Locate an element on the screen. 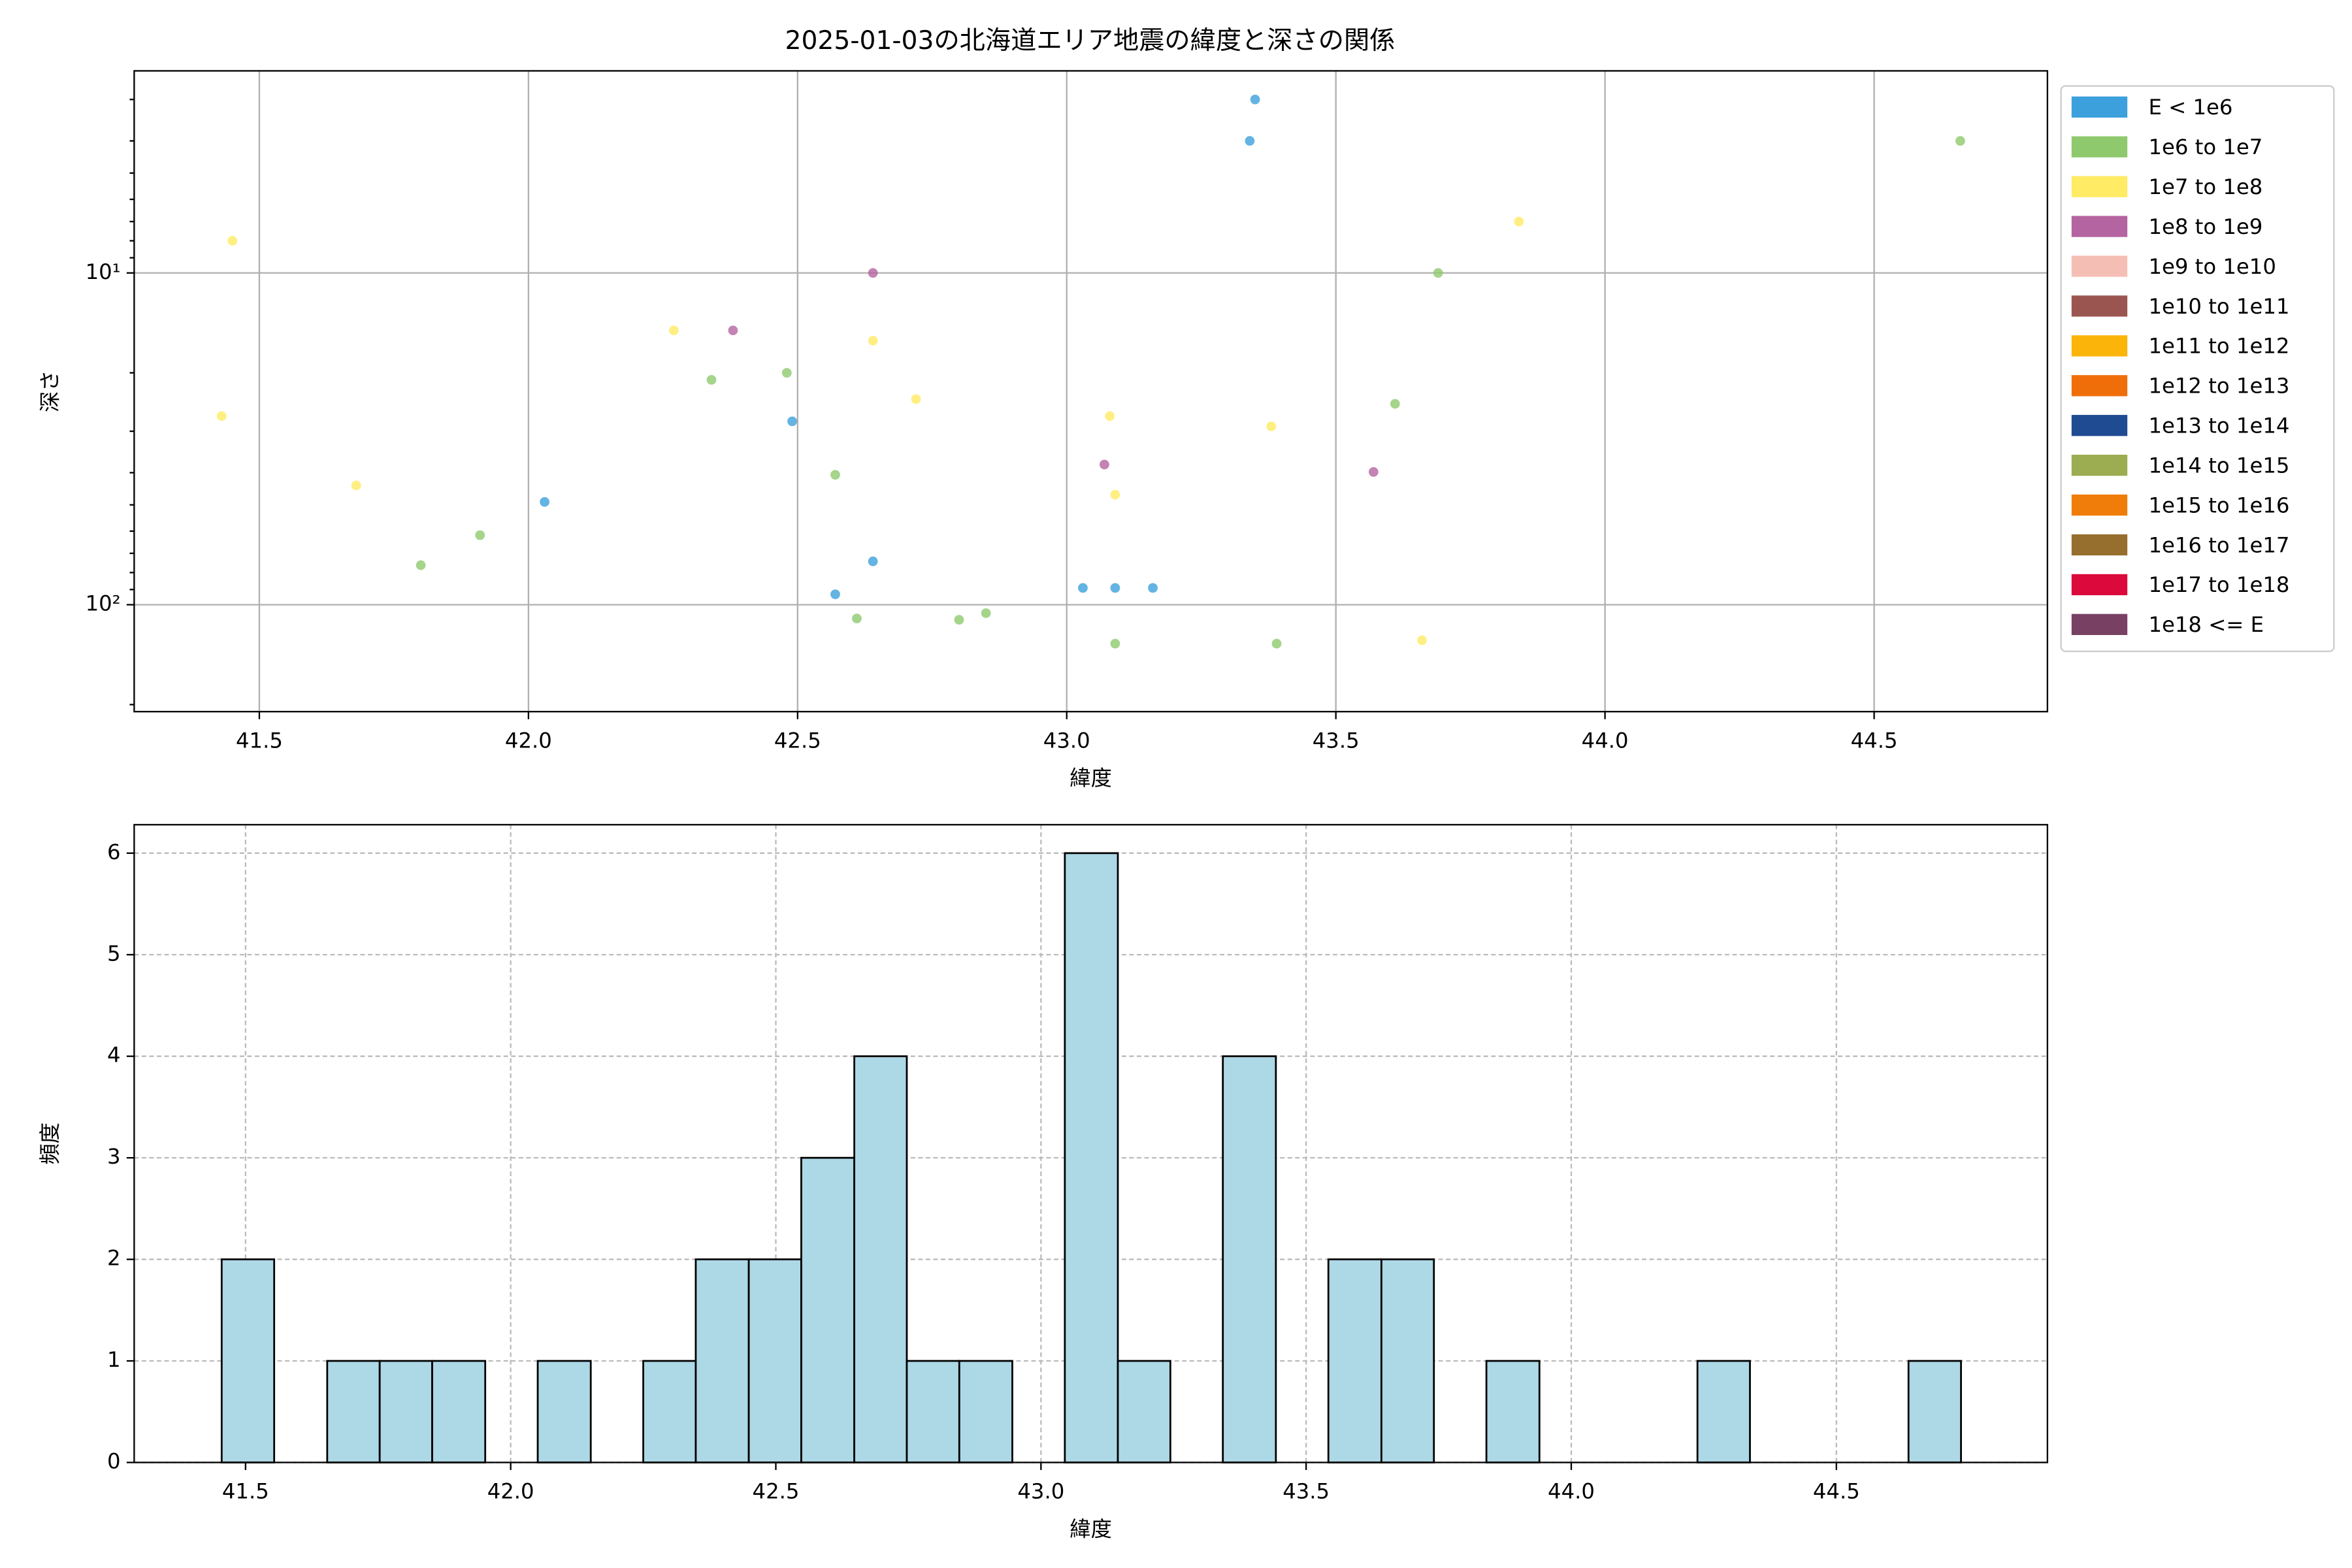  x-tick-label: 43.5 is located at coordinates (1306, 1491).